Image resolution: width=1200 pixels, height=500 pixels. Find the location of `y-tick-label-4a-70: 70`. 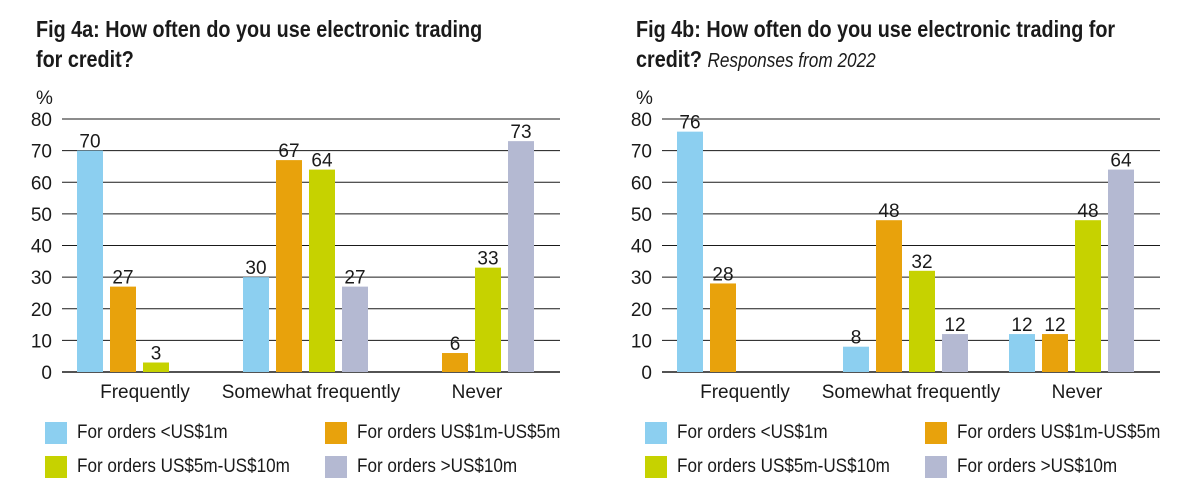

y-tick-label-4a-70: 70 is located at coordinates (41, 152).